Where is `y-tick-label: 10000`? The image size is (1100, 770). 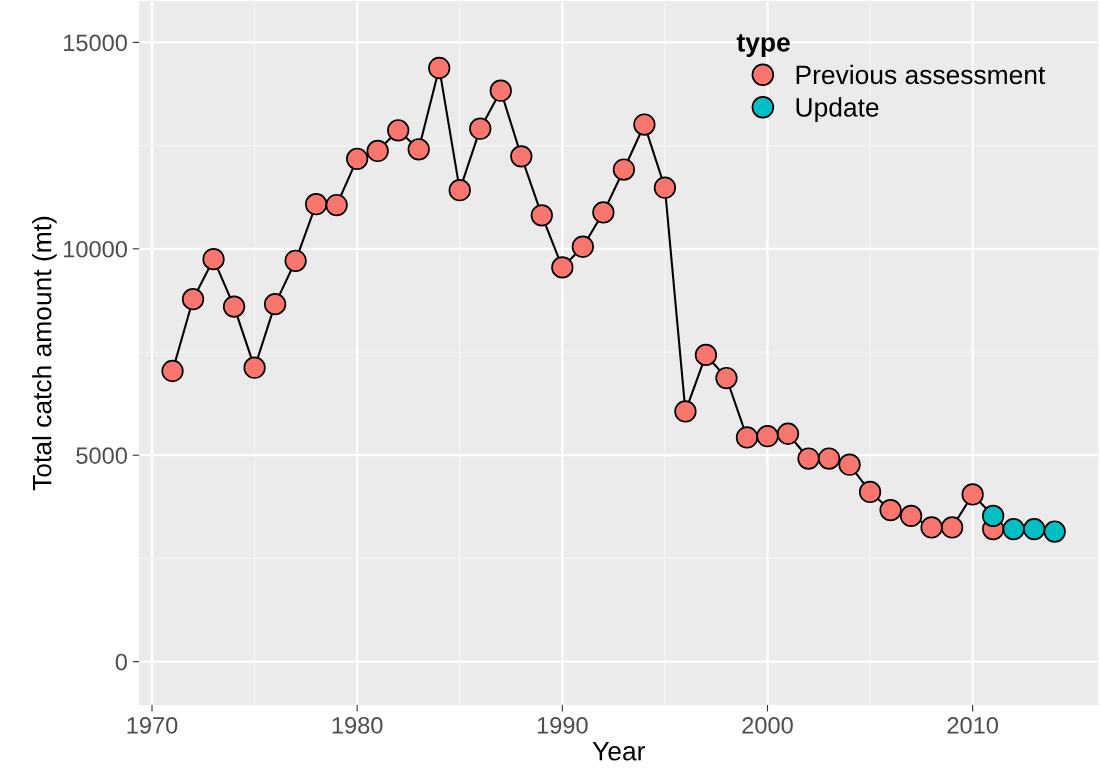
y-tick-label: 10000 is located at coordinates (95, 249).